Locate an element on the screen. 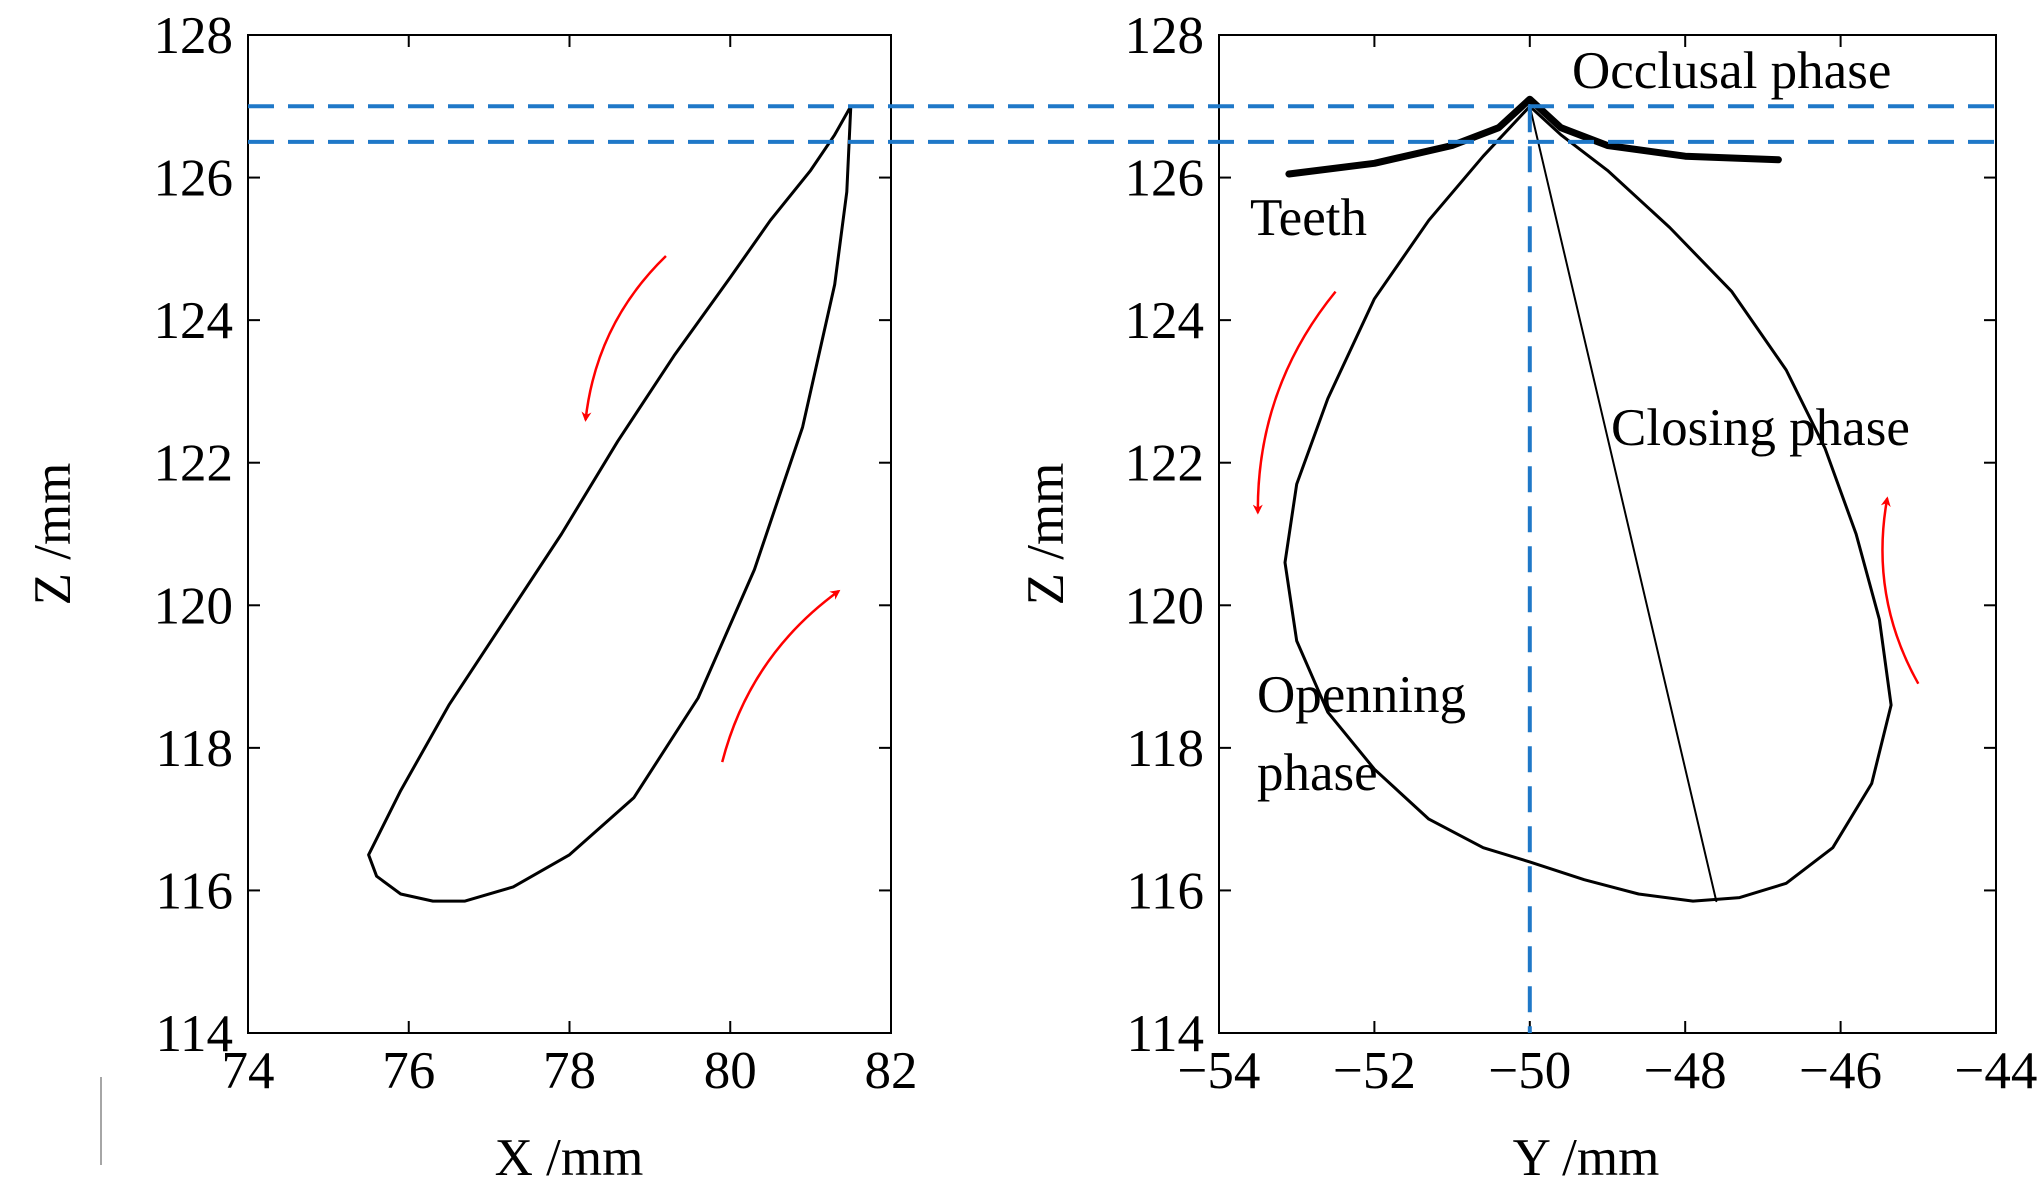  left-y-tick-label: 126 is located at coordinates (194, 179).